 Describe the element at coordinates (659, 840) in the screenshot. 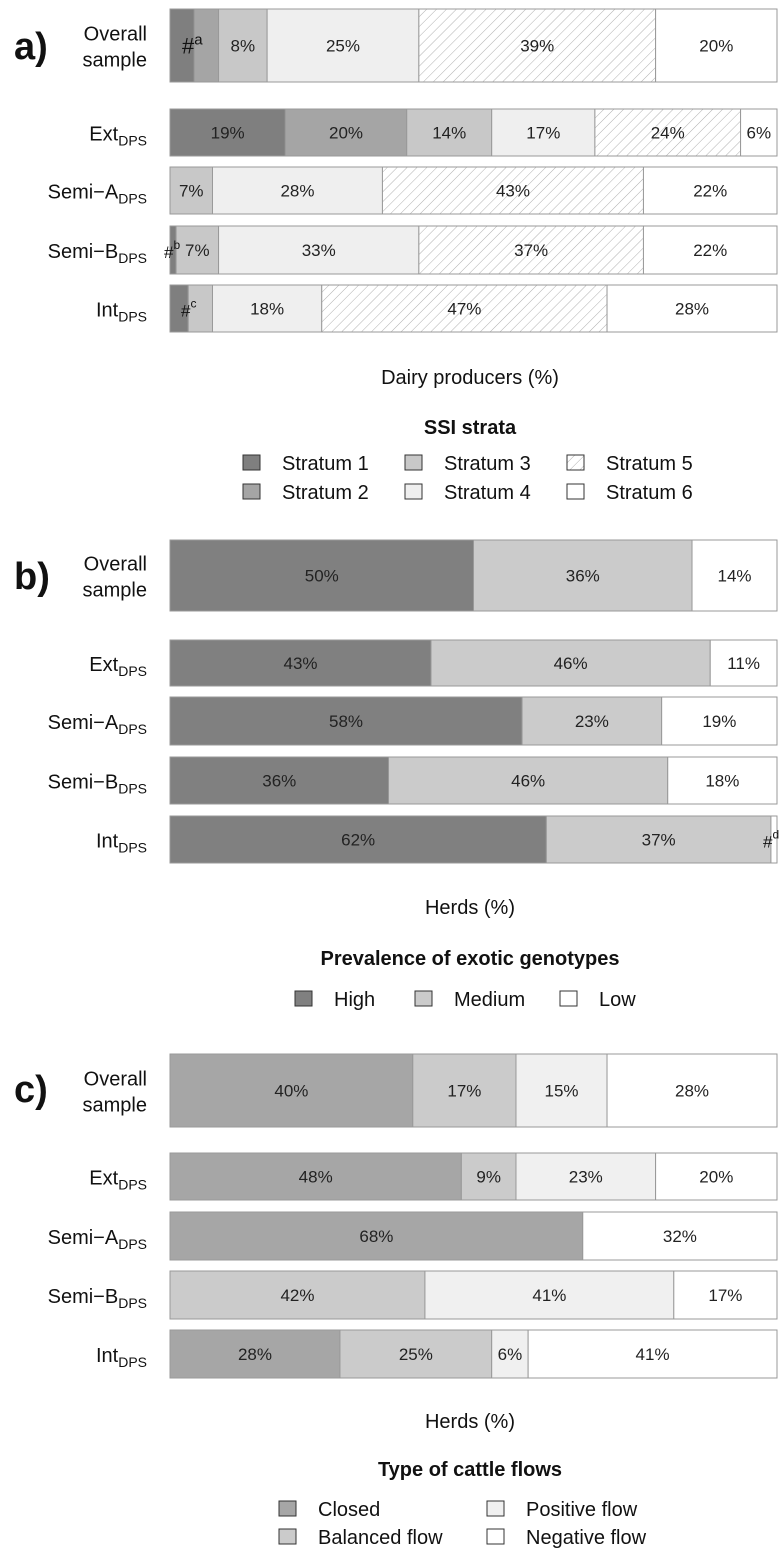

I see `data-label: 37%` at that location.